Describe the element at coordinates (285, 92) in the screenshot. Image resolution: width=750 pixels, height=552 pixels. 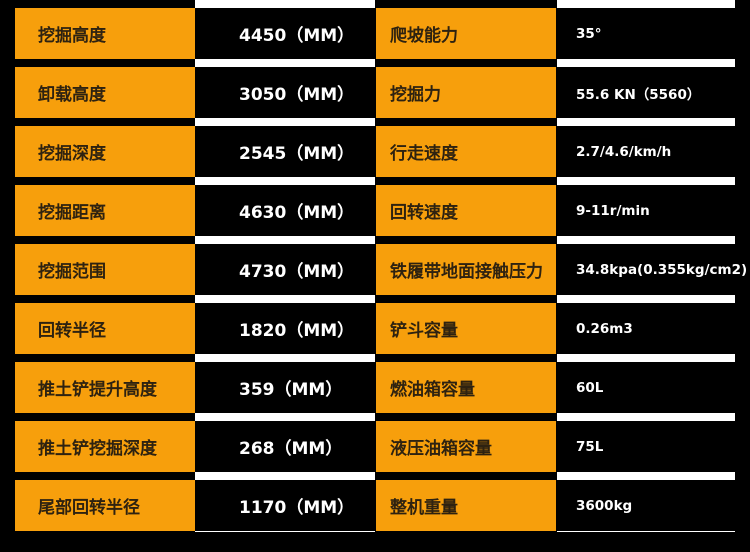
I see `spec-value: 3050（MM）` at that location.